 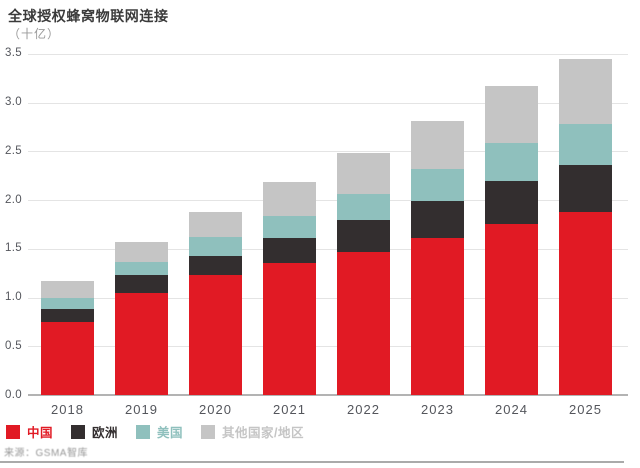 I want to click on x-axis-label-2020: 2020, so click(x=215, y=409).